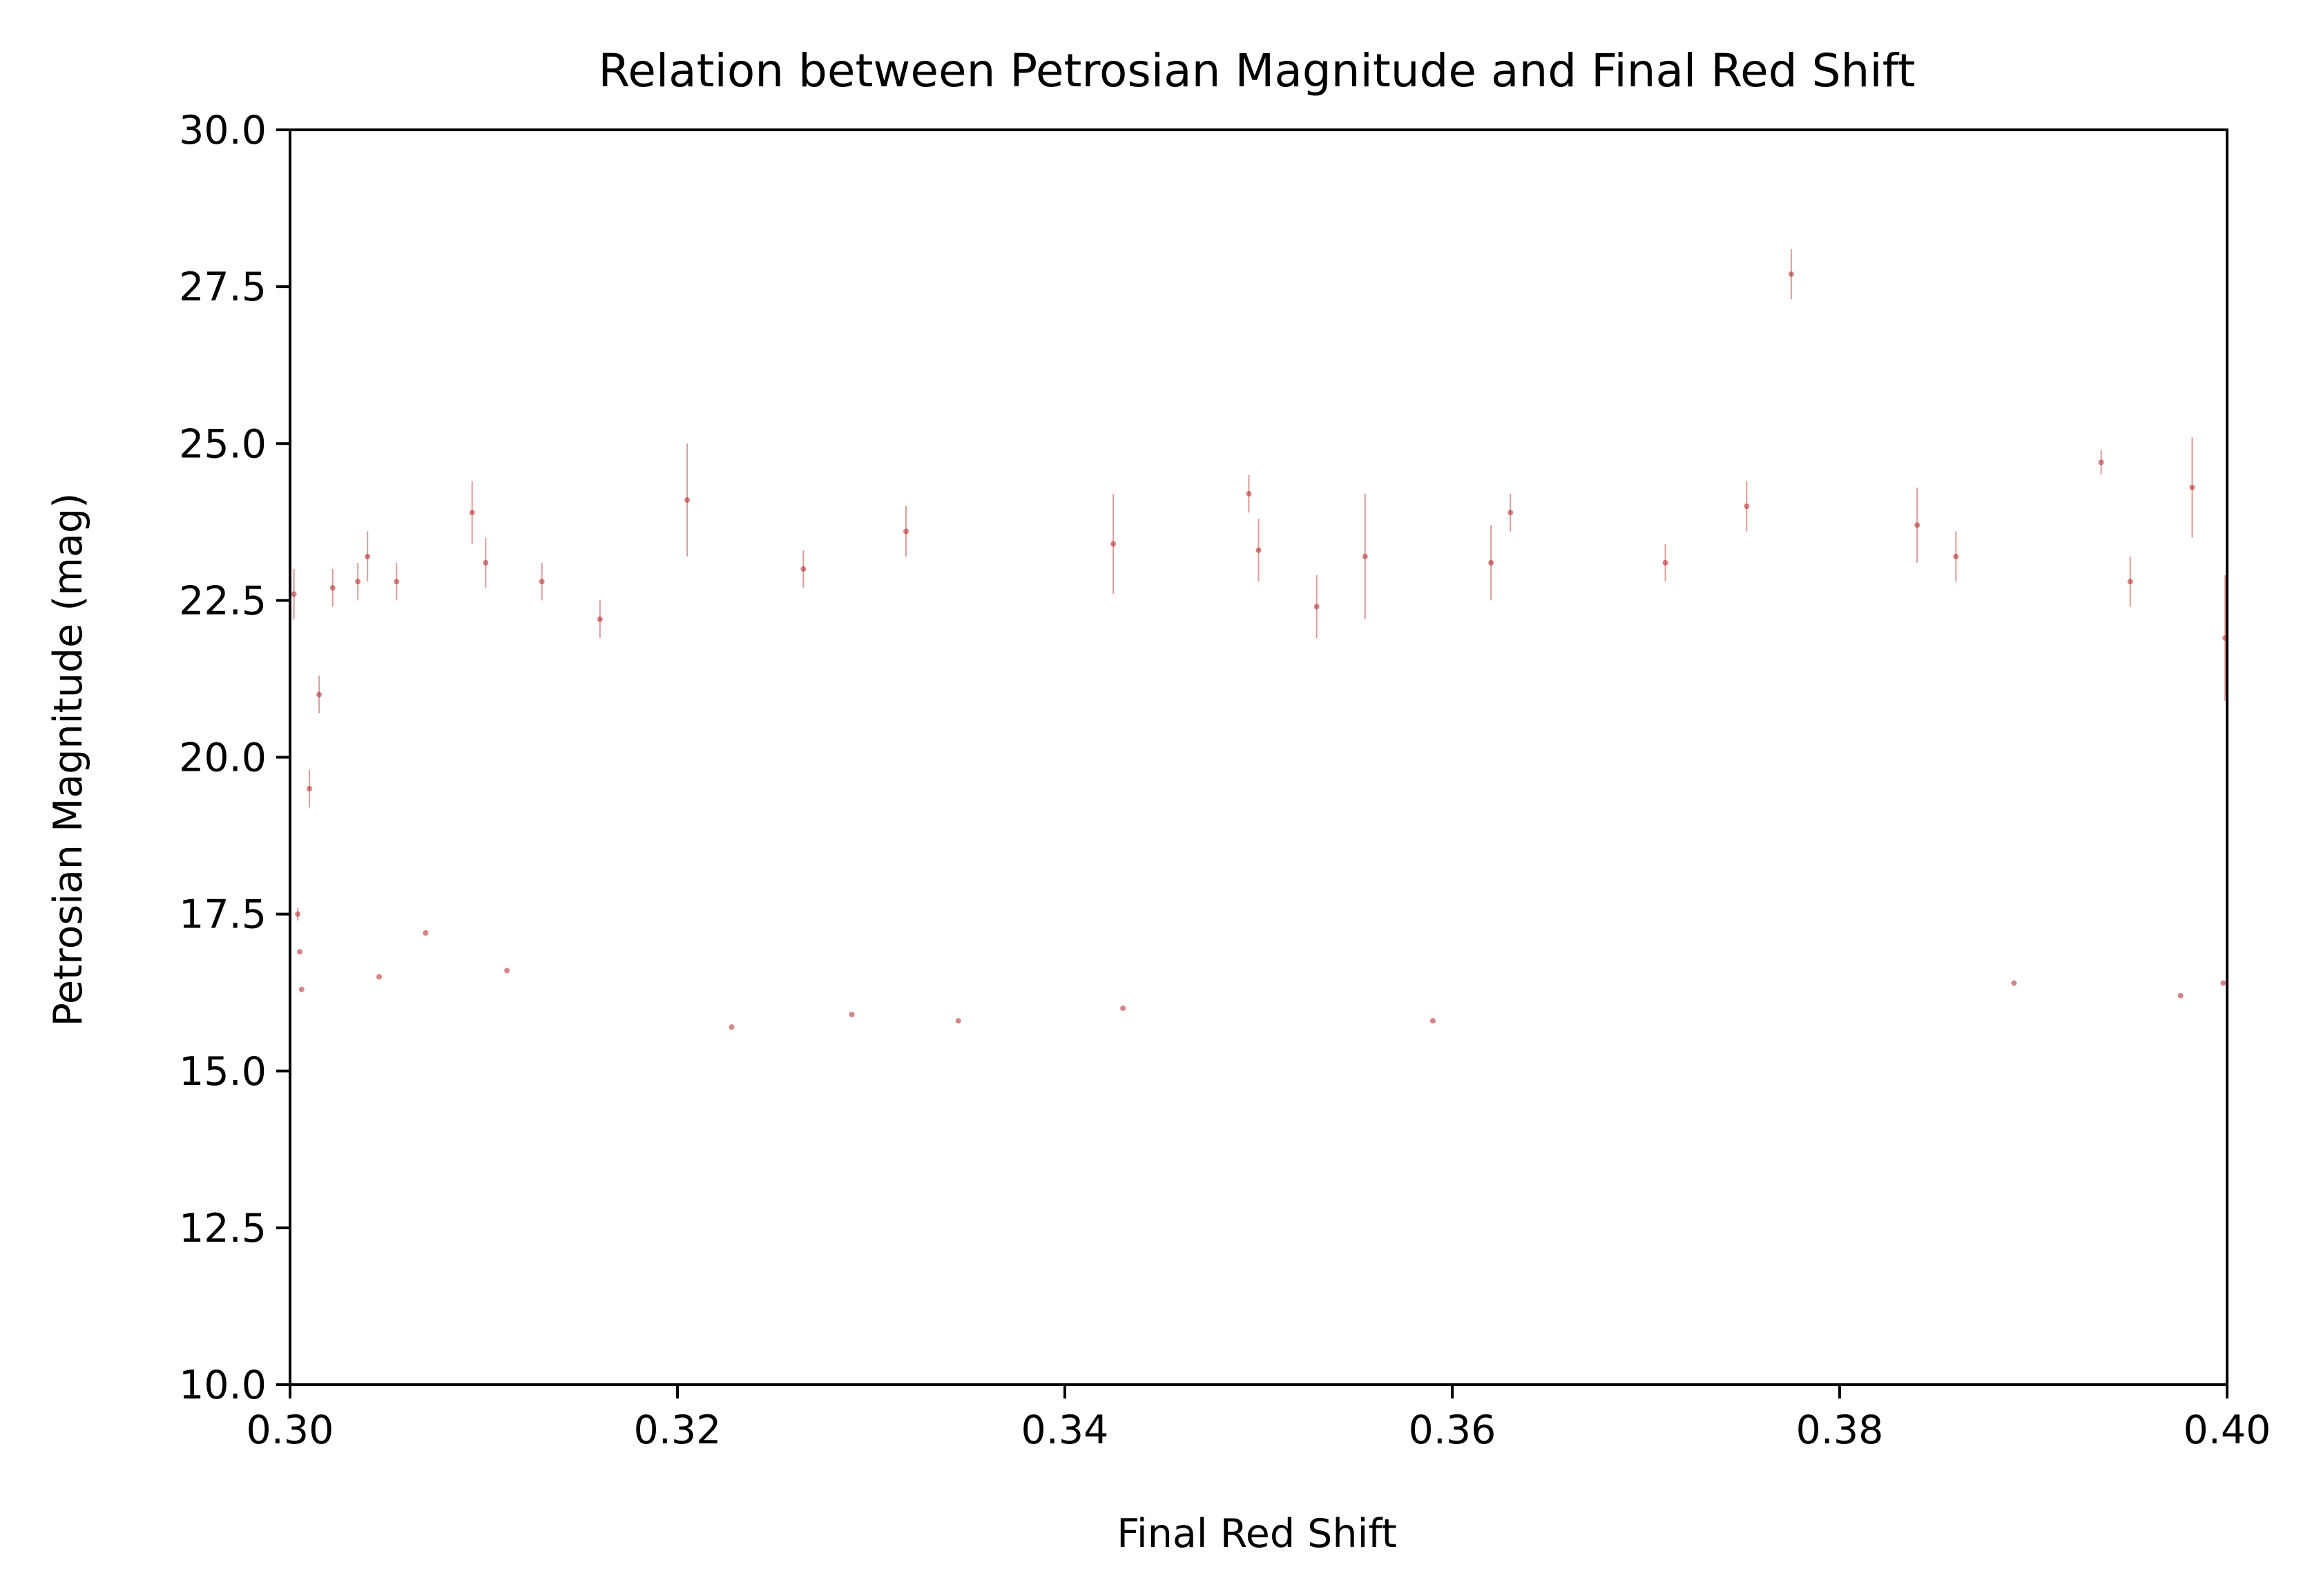 The image size is (2321, 1596). What do you see at coordinates (223, 287) in the screenshot?
I see `y-tick-label: 27.5` at bounding box center [223, 287].